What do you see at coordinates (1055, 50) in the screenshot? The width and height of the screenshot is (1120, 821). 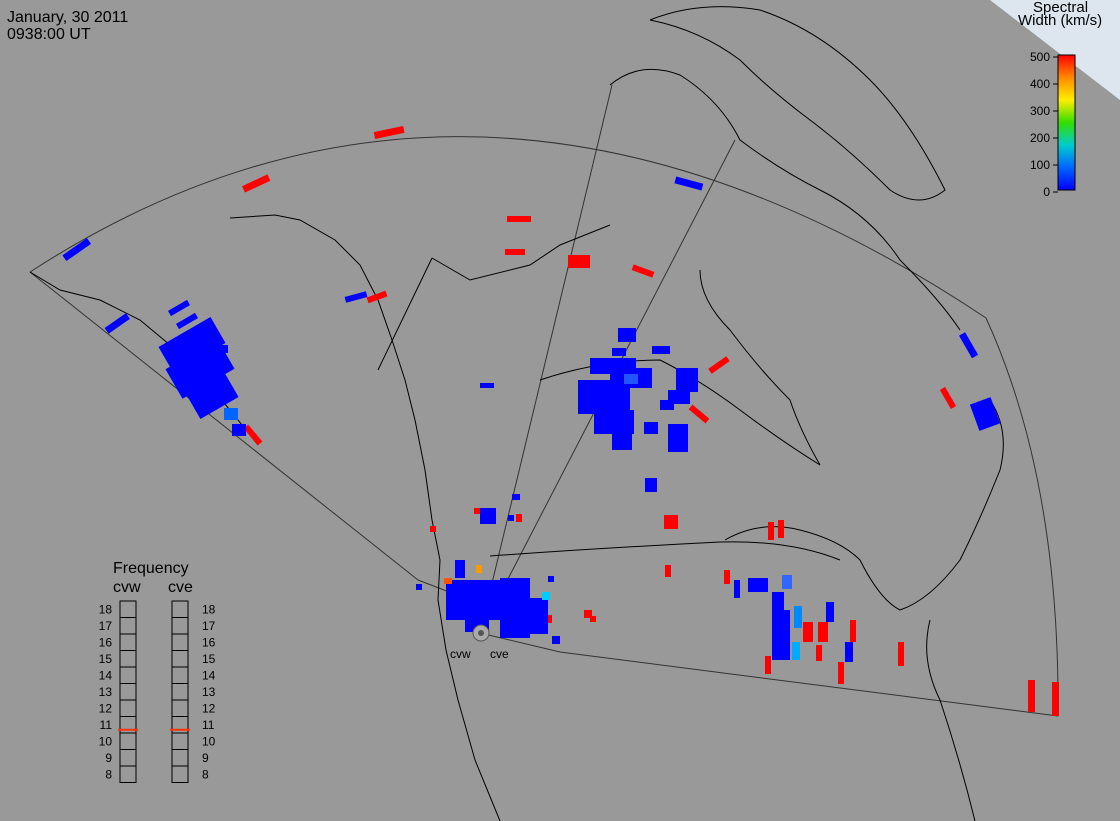 I see `corner-panel` at bounding box center [1055, 50].